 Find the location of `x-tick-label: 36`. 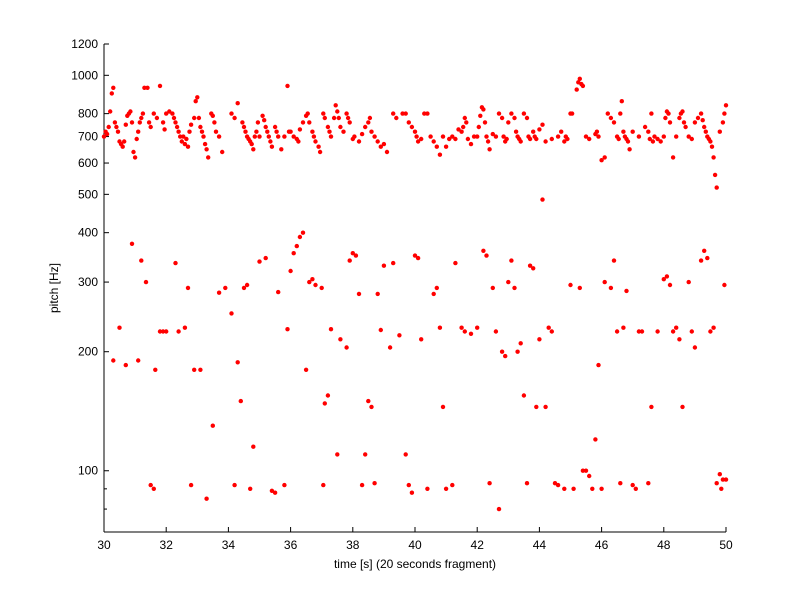

x-tick-label: 36 is located at coordinates (291, 545).